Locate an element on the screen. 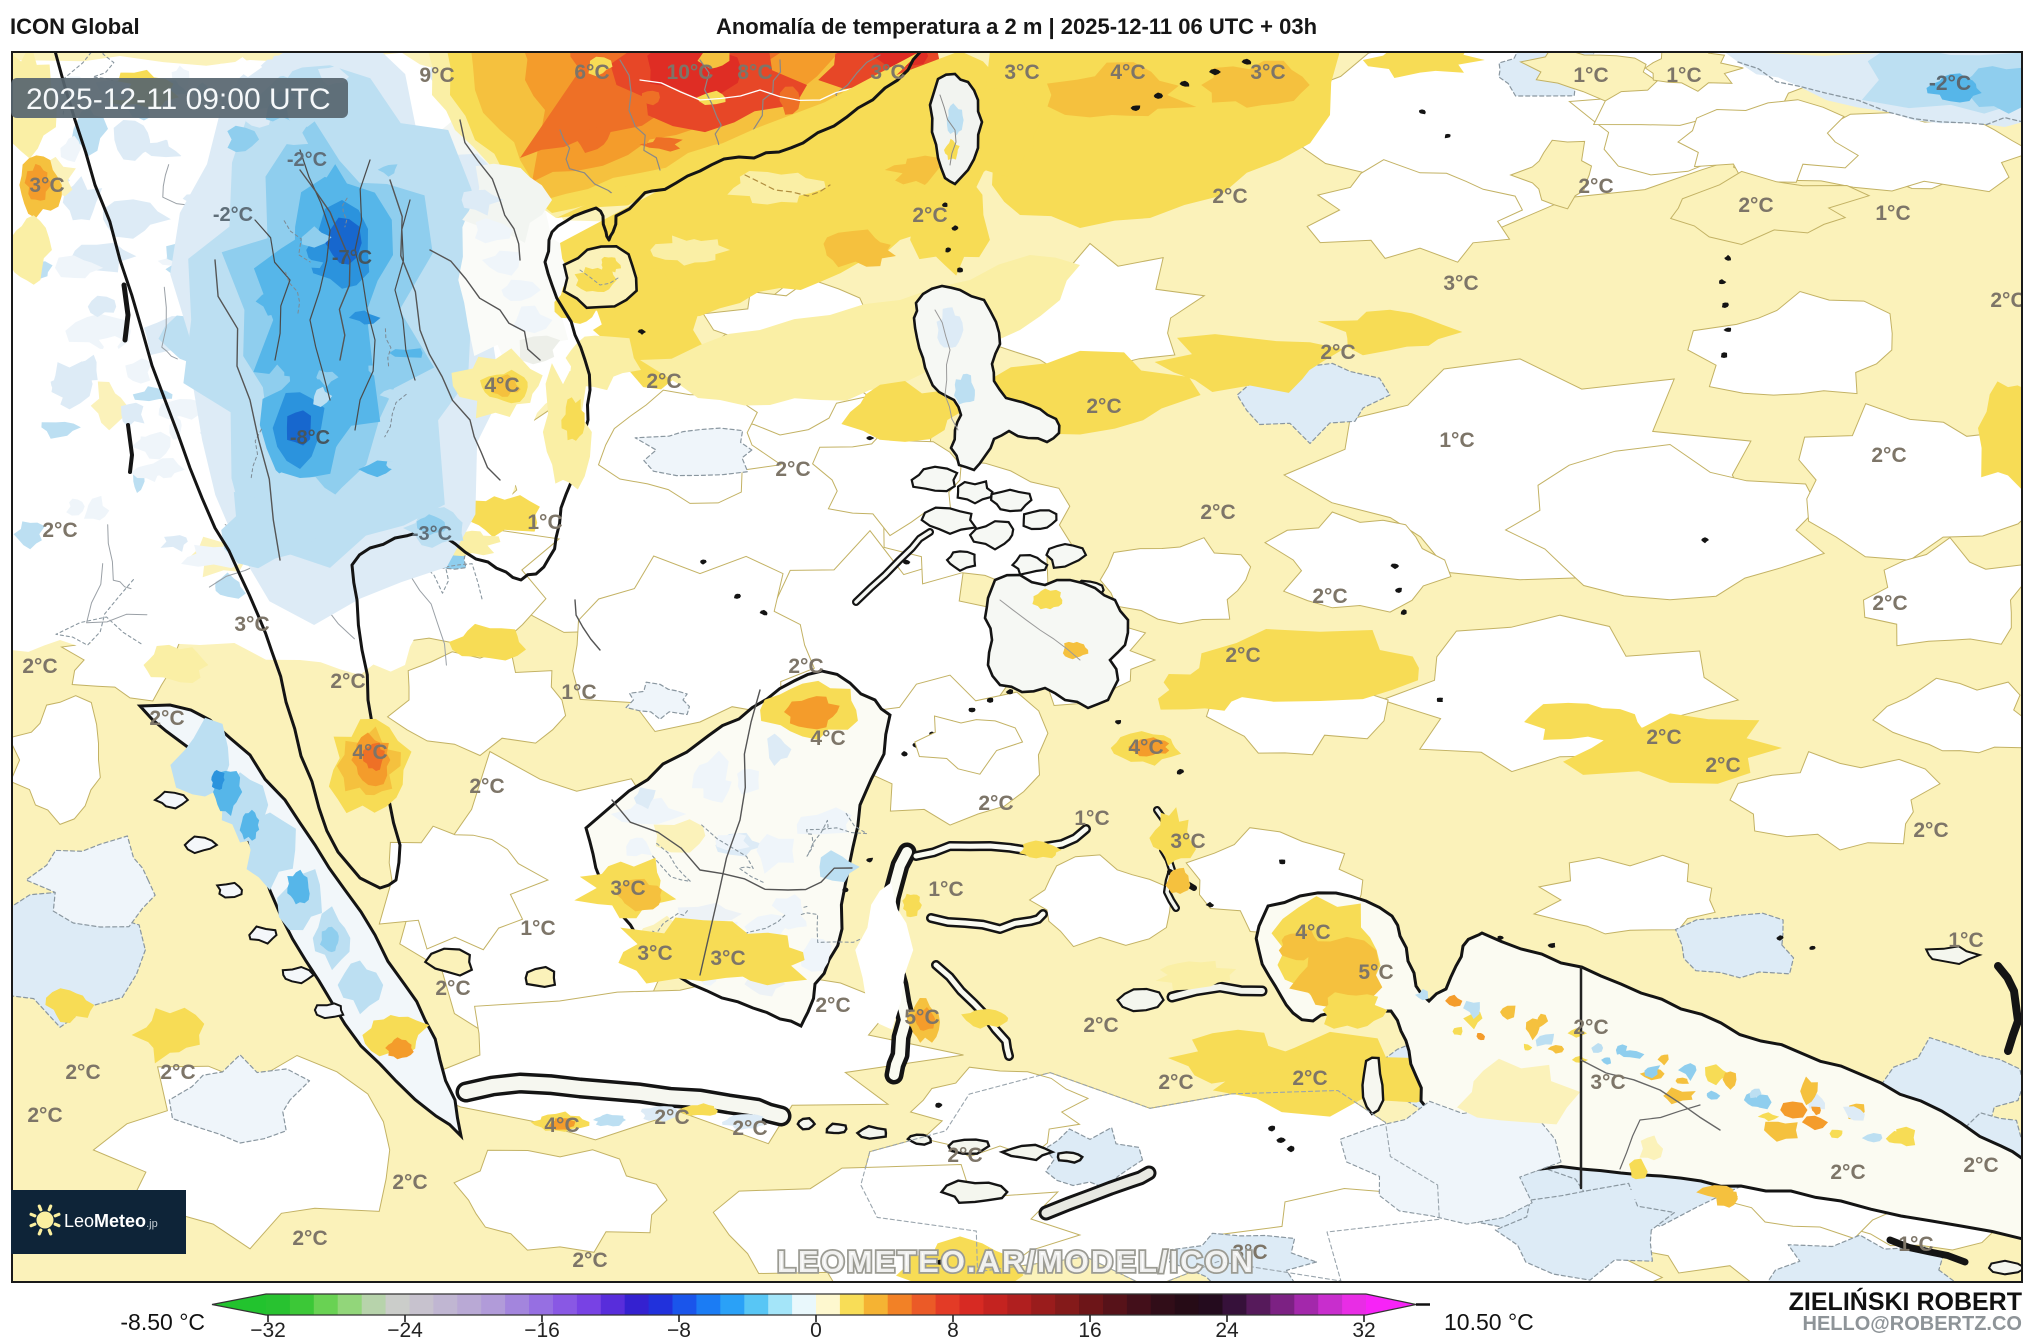  svg-text: −16 is located at coordinates (542, 1329).